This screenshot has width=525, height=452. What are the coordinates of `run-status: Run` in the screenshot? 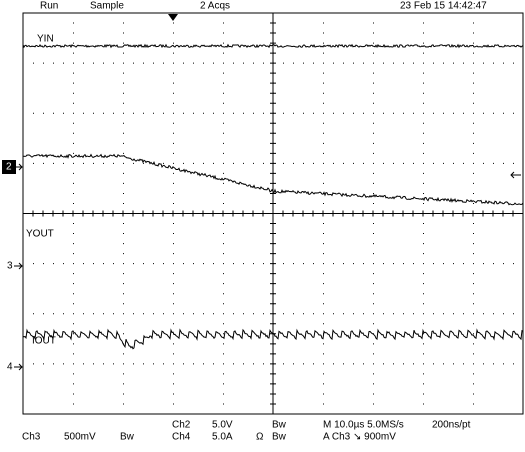 It's located at (49, 6).